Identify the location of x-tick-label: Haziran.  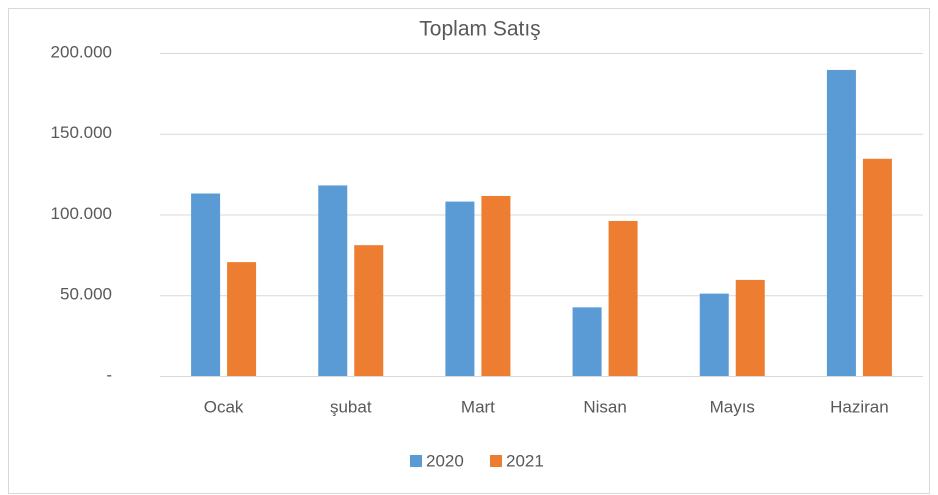
(859, 406).